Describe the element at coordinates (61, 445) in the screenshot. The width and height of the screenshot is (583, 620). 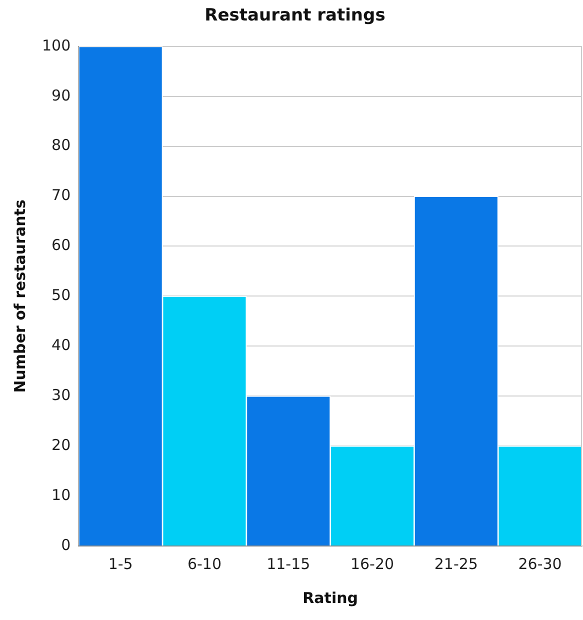
I see `y-tick-label: 20` at that location.